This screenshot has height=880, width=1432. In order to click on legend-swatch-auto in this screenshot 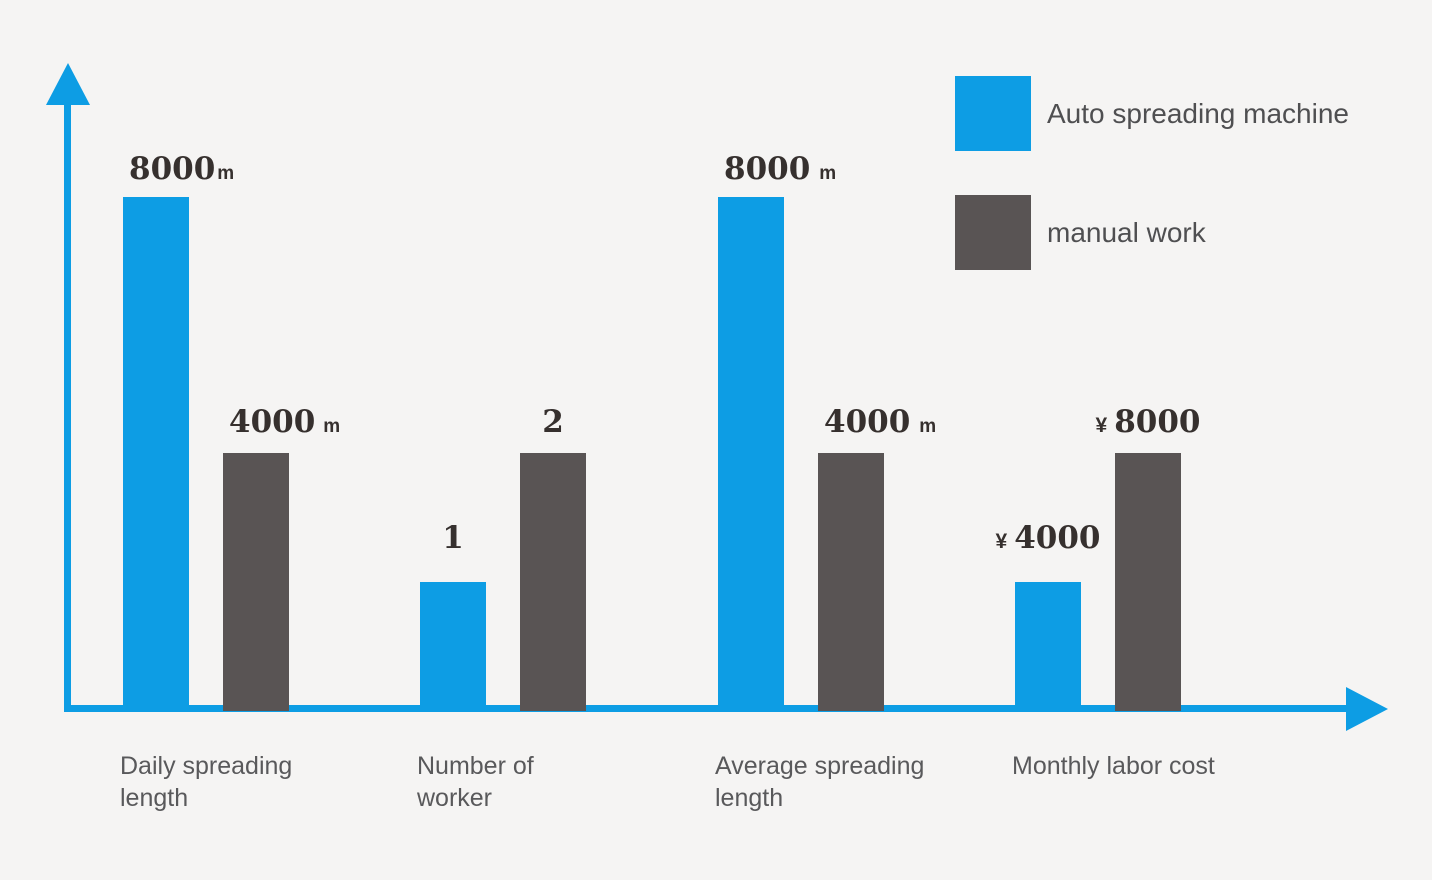, I will do `click(993, 113)`.